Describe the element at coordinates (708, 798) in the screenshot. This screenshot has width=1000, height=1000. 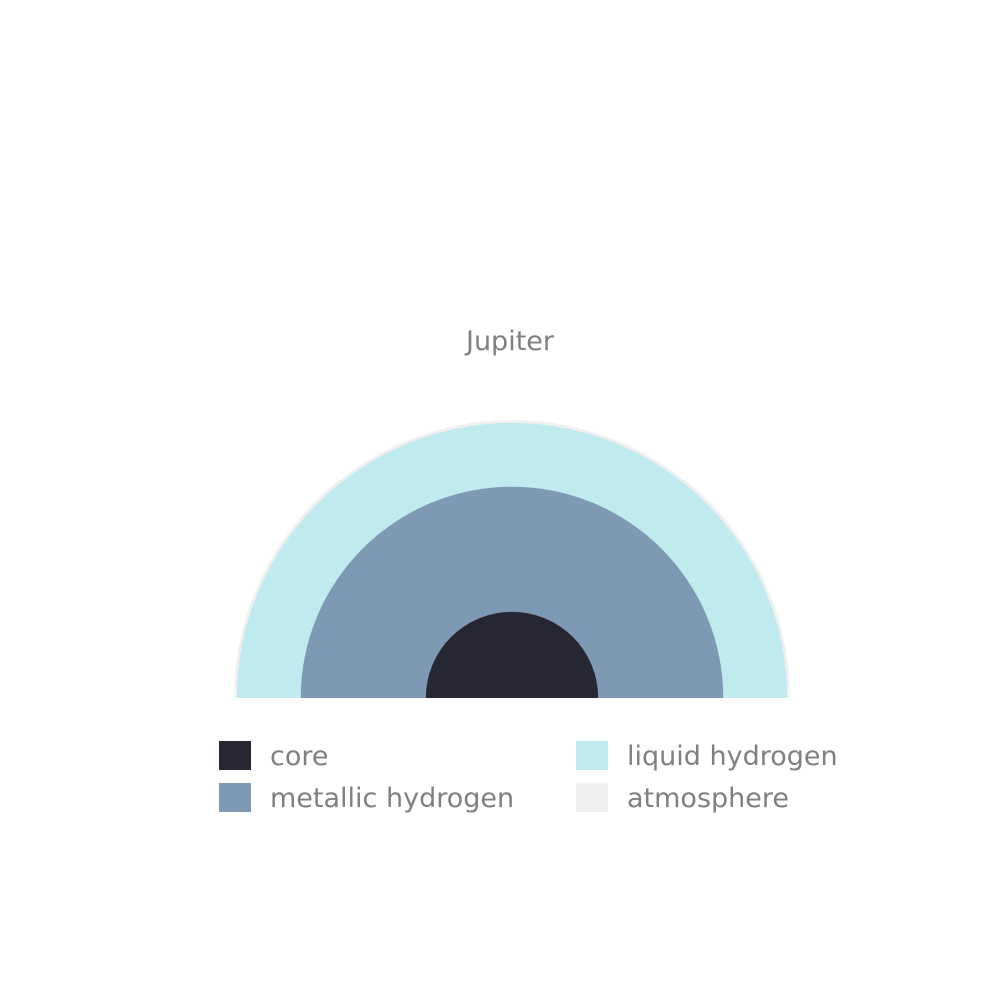
I see `legend-label-atmosphere: atmosphere` at that location.